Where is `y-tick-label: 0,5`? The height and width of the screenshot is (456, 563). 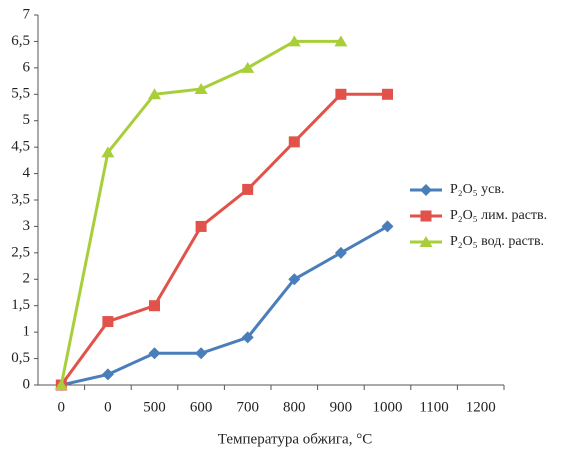
y-tick-label: 0,5 is located at coordinates (20, 358).